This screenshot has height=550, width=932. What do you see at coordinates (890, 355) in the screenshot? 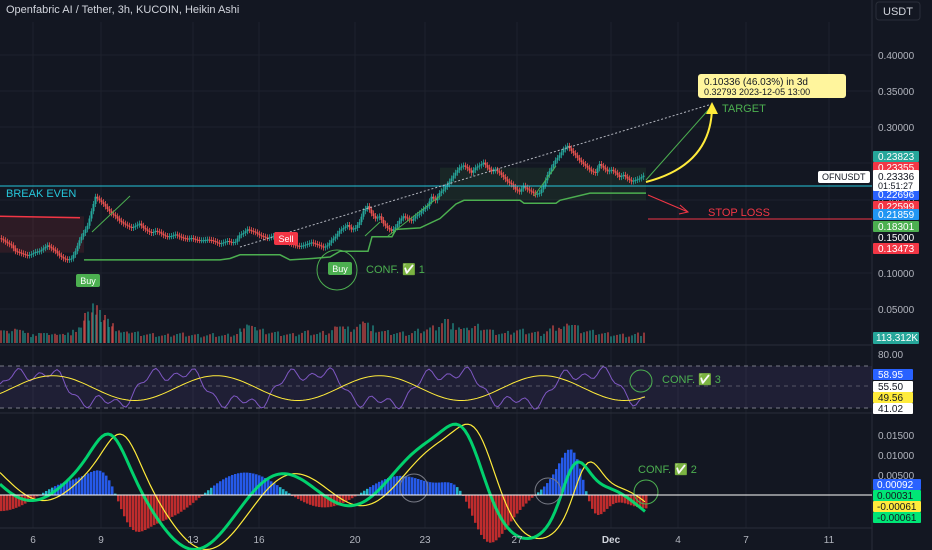
I see `rsi-top-tick: 80.00` at bounding box center [890, 355].